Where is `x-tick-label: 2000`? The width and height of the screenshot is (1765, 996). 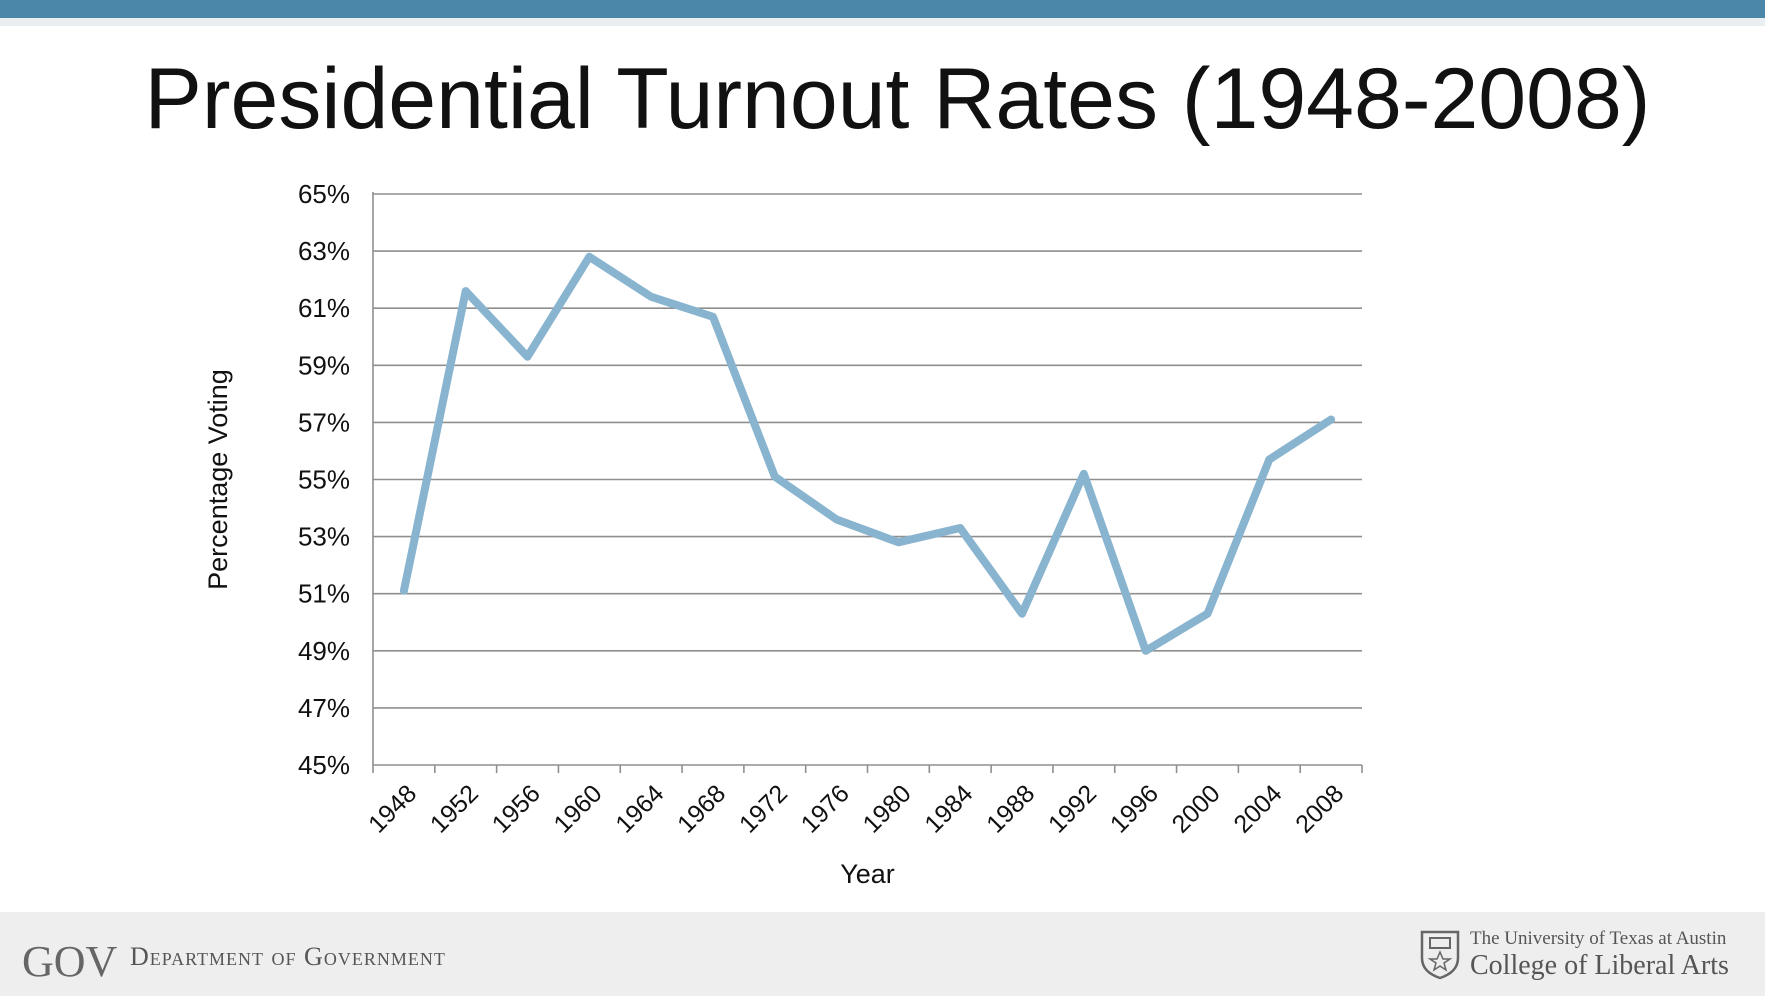 x-tick-label: 2000 is located at coordinates (1196, 808).